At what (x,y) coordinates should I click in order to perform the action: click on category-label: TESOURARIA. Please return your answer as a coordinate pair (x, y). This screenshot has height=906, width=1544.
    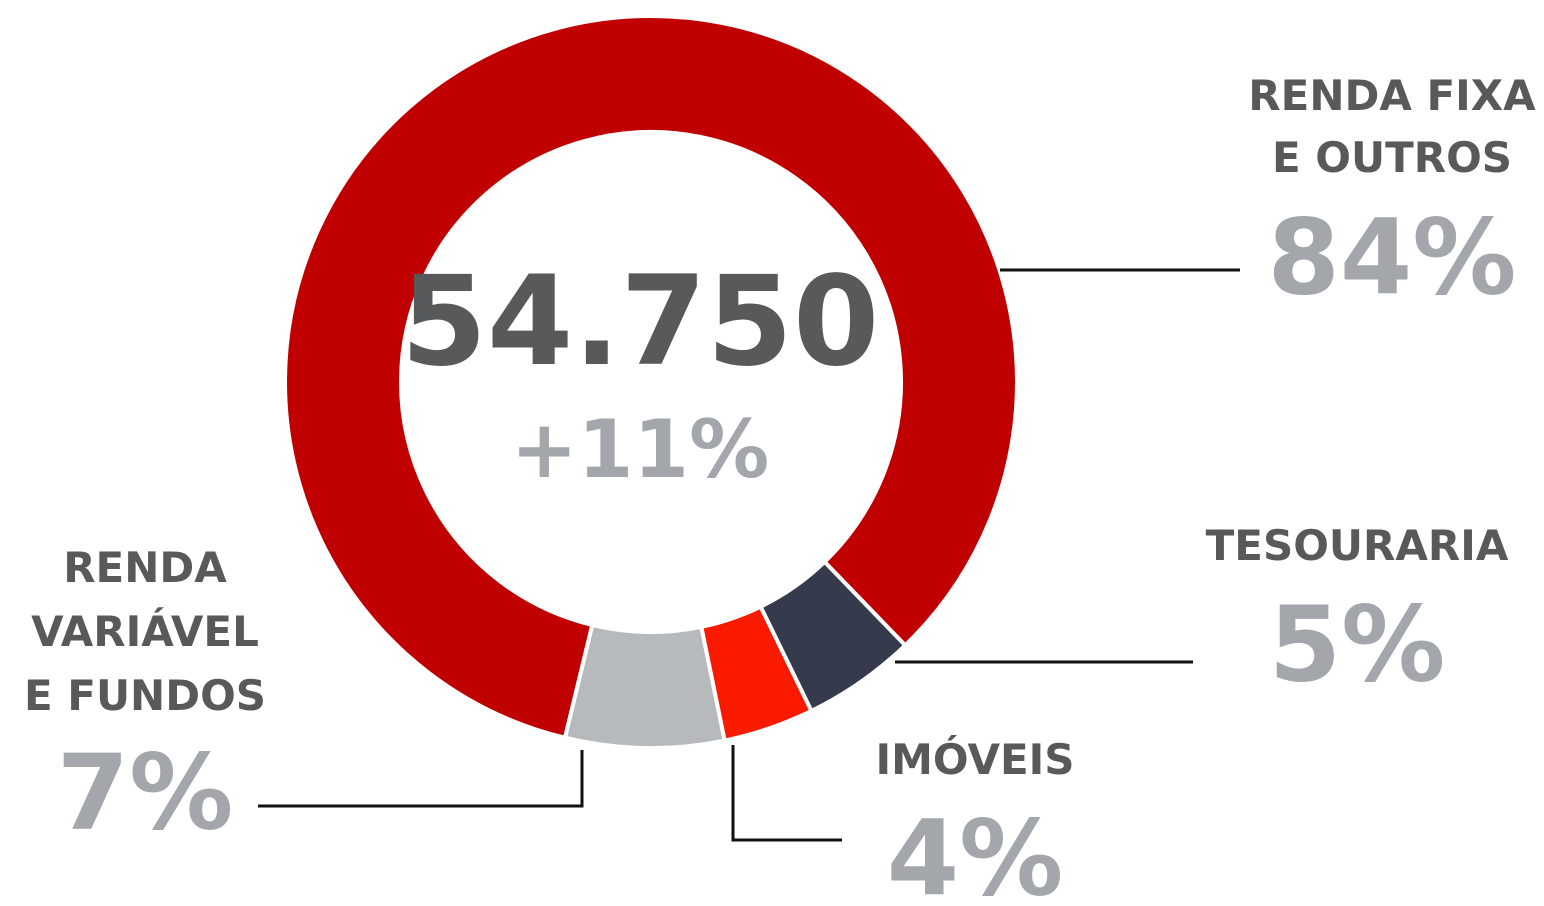
    Looking at the image, I should click on (1357, 545).